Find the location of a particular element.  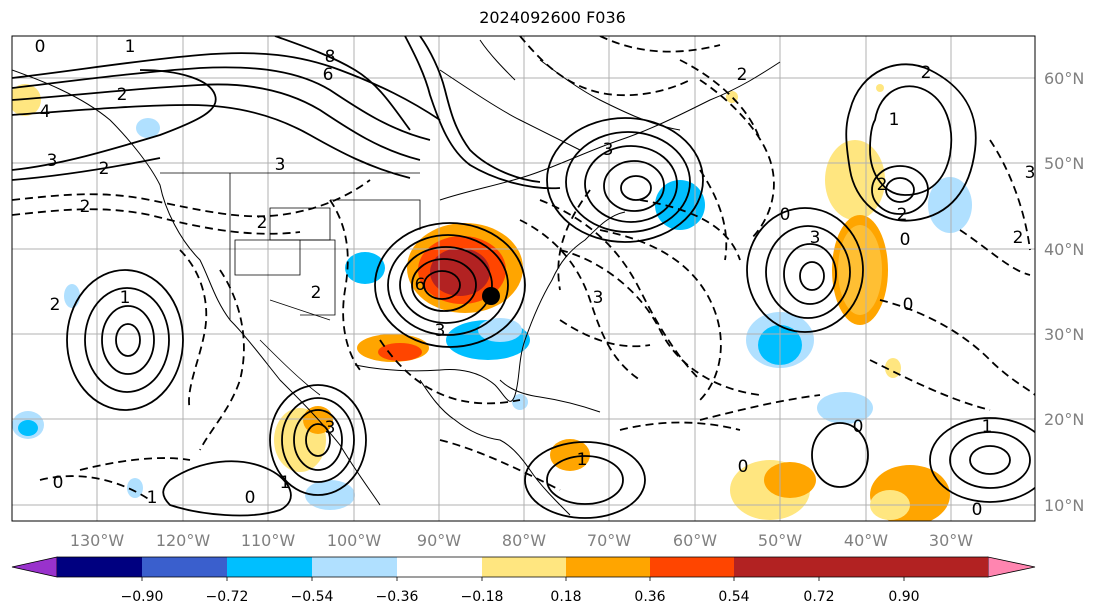

colorbar-right-extension is located at coordinates (1011, 567).